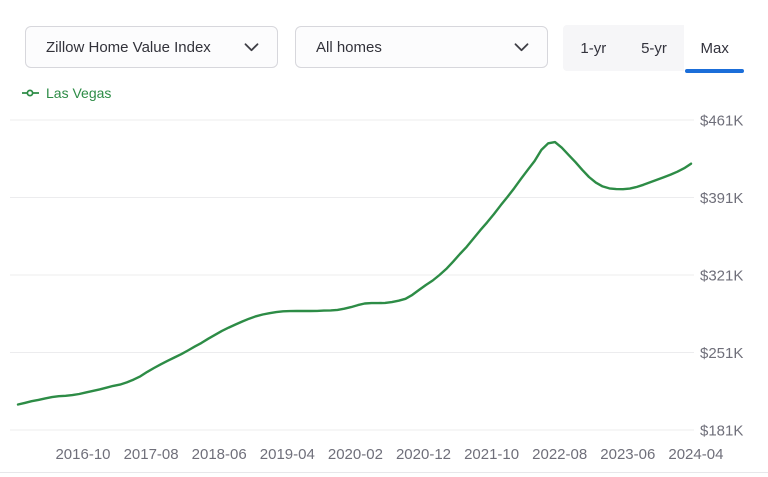 The image size is (768, 477). Describe the element at coordinates (79, 93) in the screenshot. I see `legend-series-label: Las Vegas` at that location.